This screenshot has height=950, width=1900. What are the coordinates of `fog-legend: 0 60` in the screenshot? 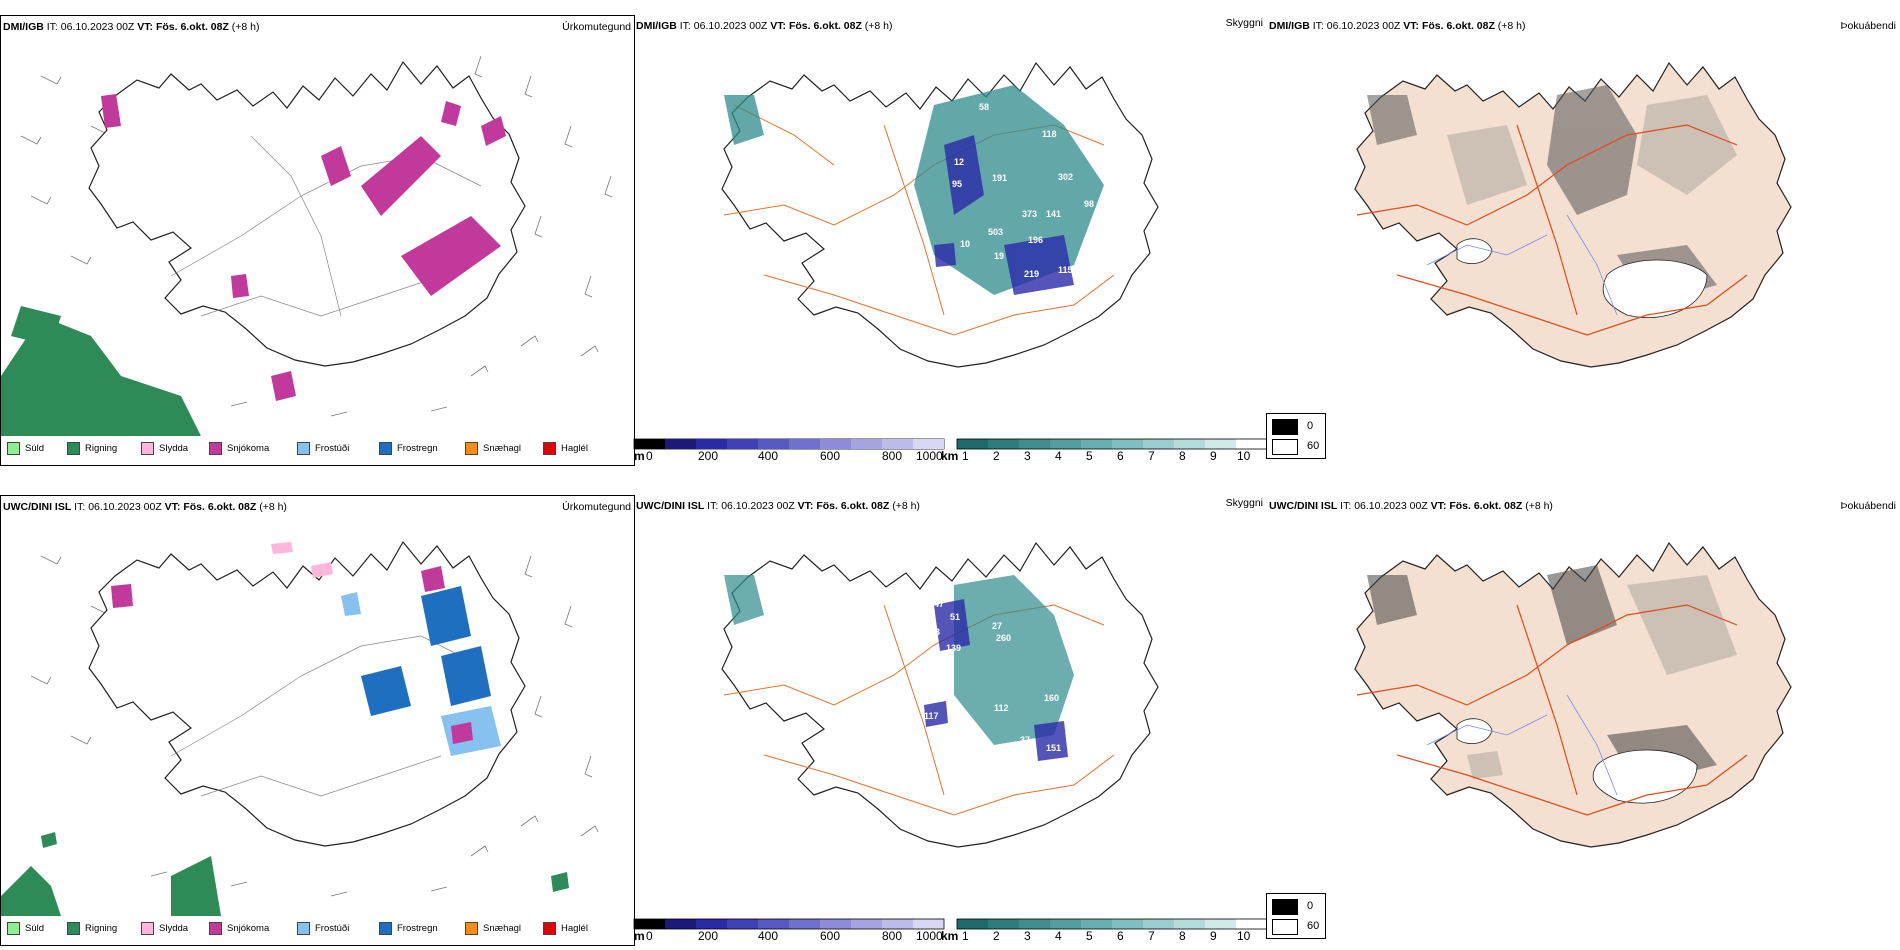 It's located at (1296, 436).